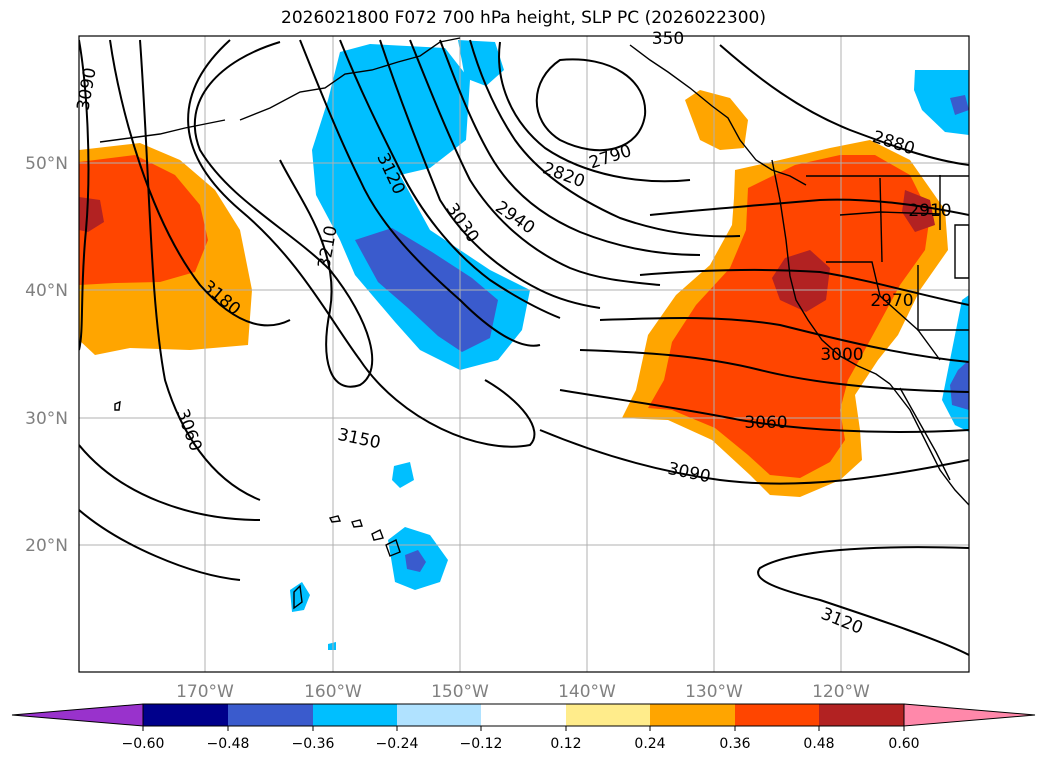  I want to click on contour-3000-east, so click(784, 339).